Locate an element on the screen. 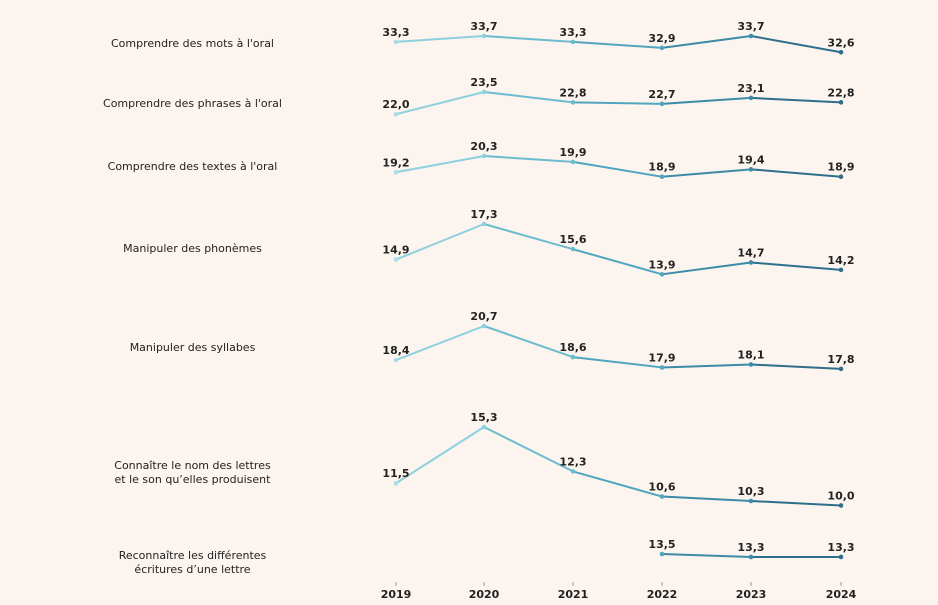 This screenshot has width=938, height=605. x-tick-label: 2024 is located at coordinates (841, 594).